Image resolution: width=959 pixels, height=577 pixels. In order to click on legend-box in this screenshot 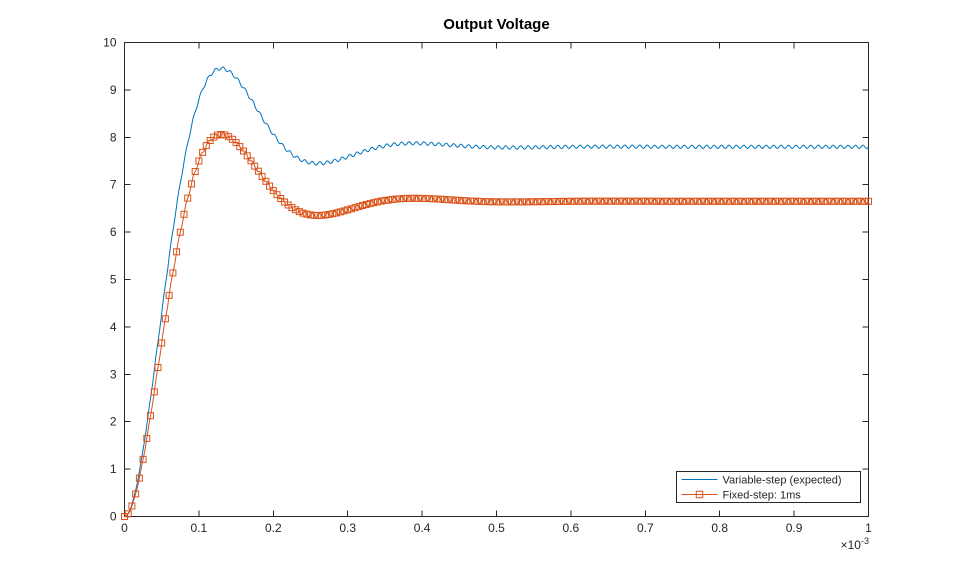, I will do `click(768, 487)`.